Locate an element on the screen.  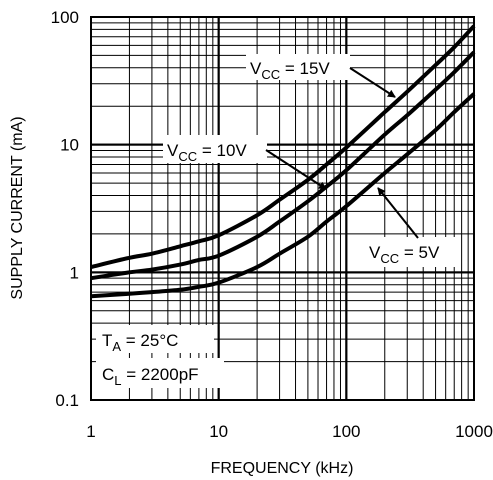
leader-vcc-10v is located at coordinates (296, 169).